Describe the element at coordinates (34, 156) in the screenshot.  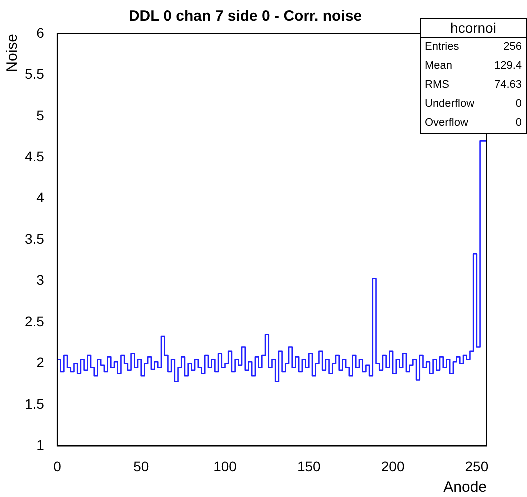
I see `y-tick-label: 4.5` at that location.